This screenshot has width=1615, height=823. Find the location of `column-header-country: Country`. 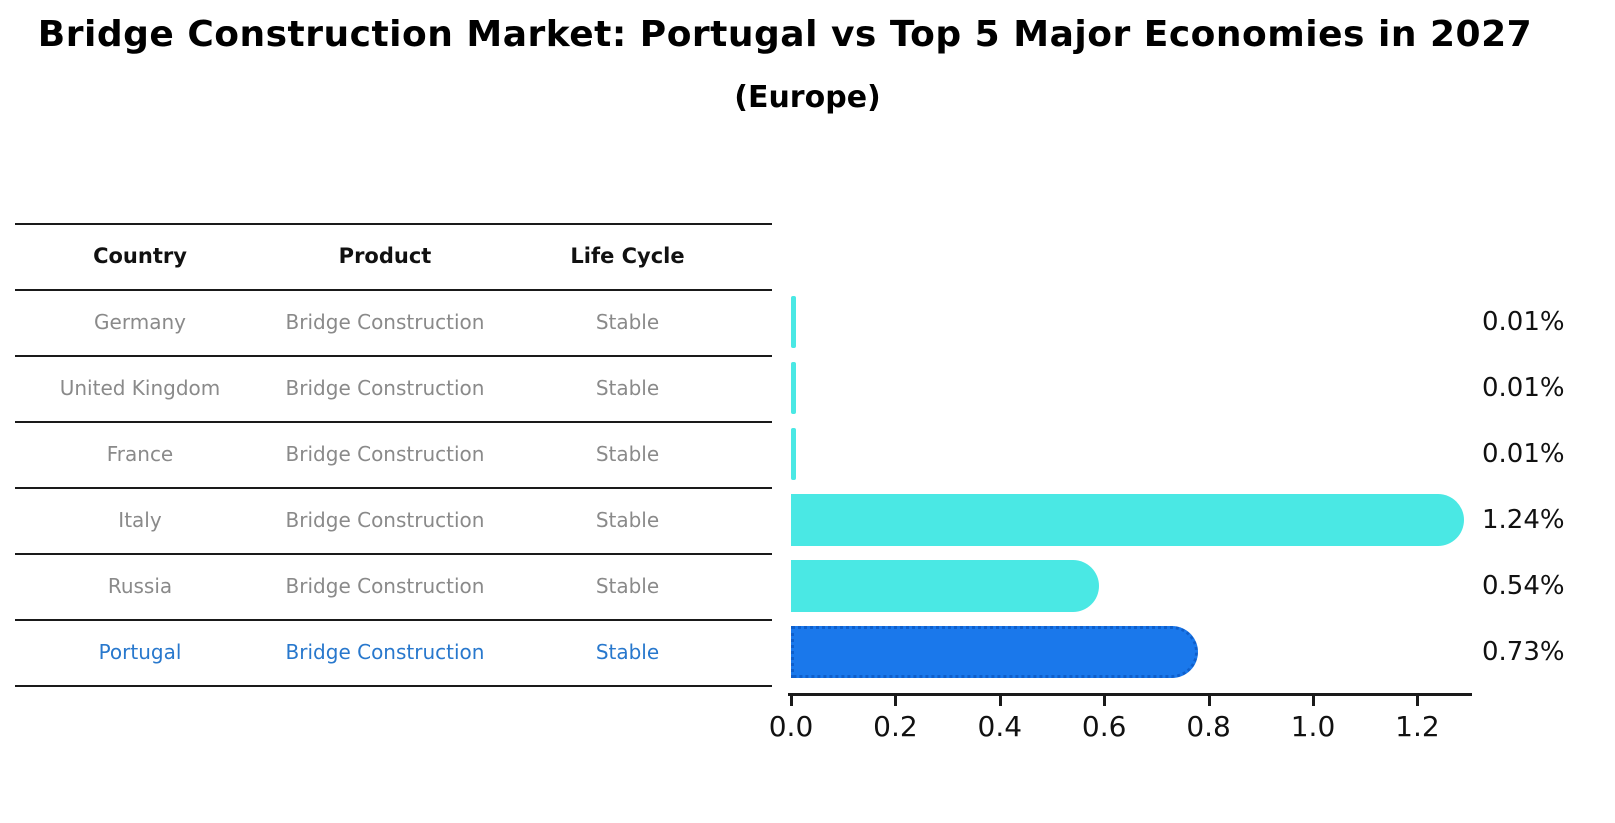

column-header-country: Country is located at coordinates (140, 256).